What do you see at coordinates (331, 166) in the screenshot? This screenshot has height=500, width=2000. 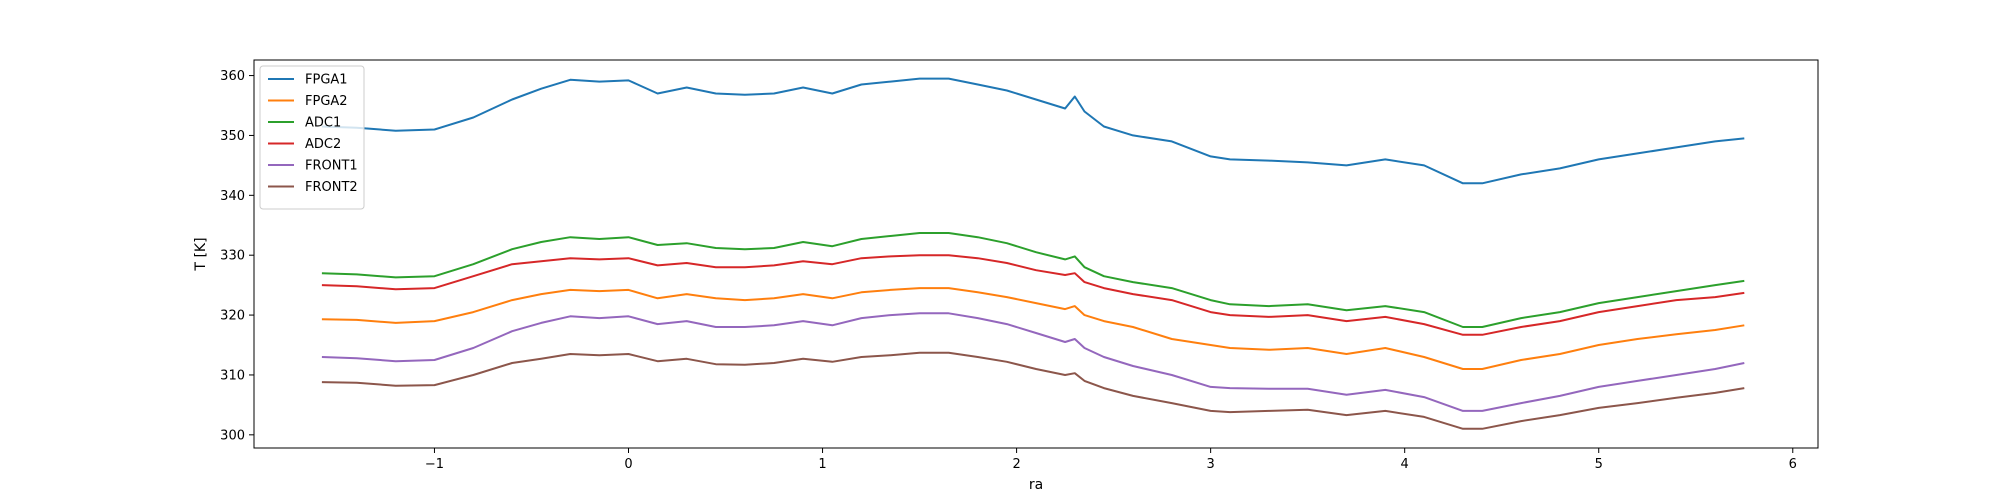 I see `legend-label-front1: FRONT1` at bounding box center [331, 166].